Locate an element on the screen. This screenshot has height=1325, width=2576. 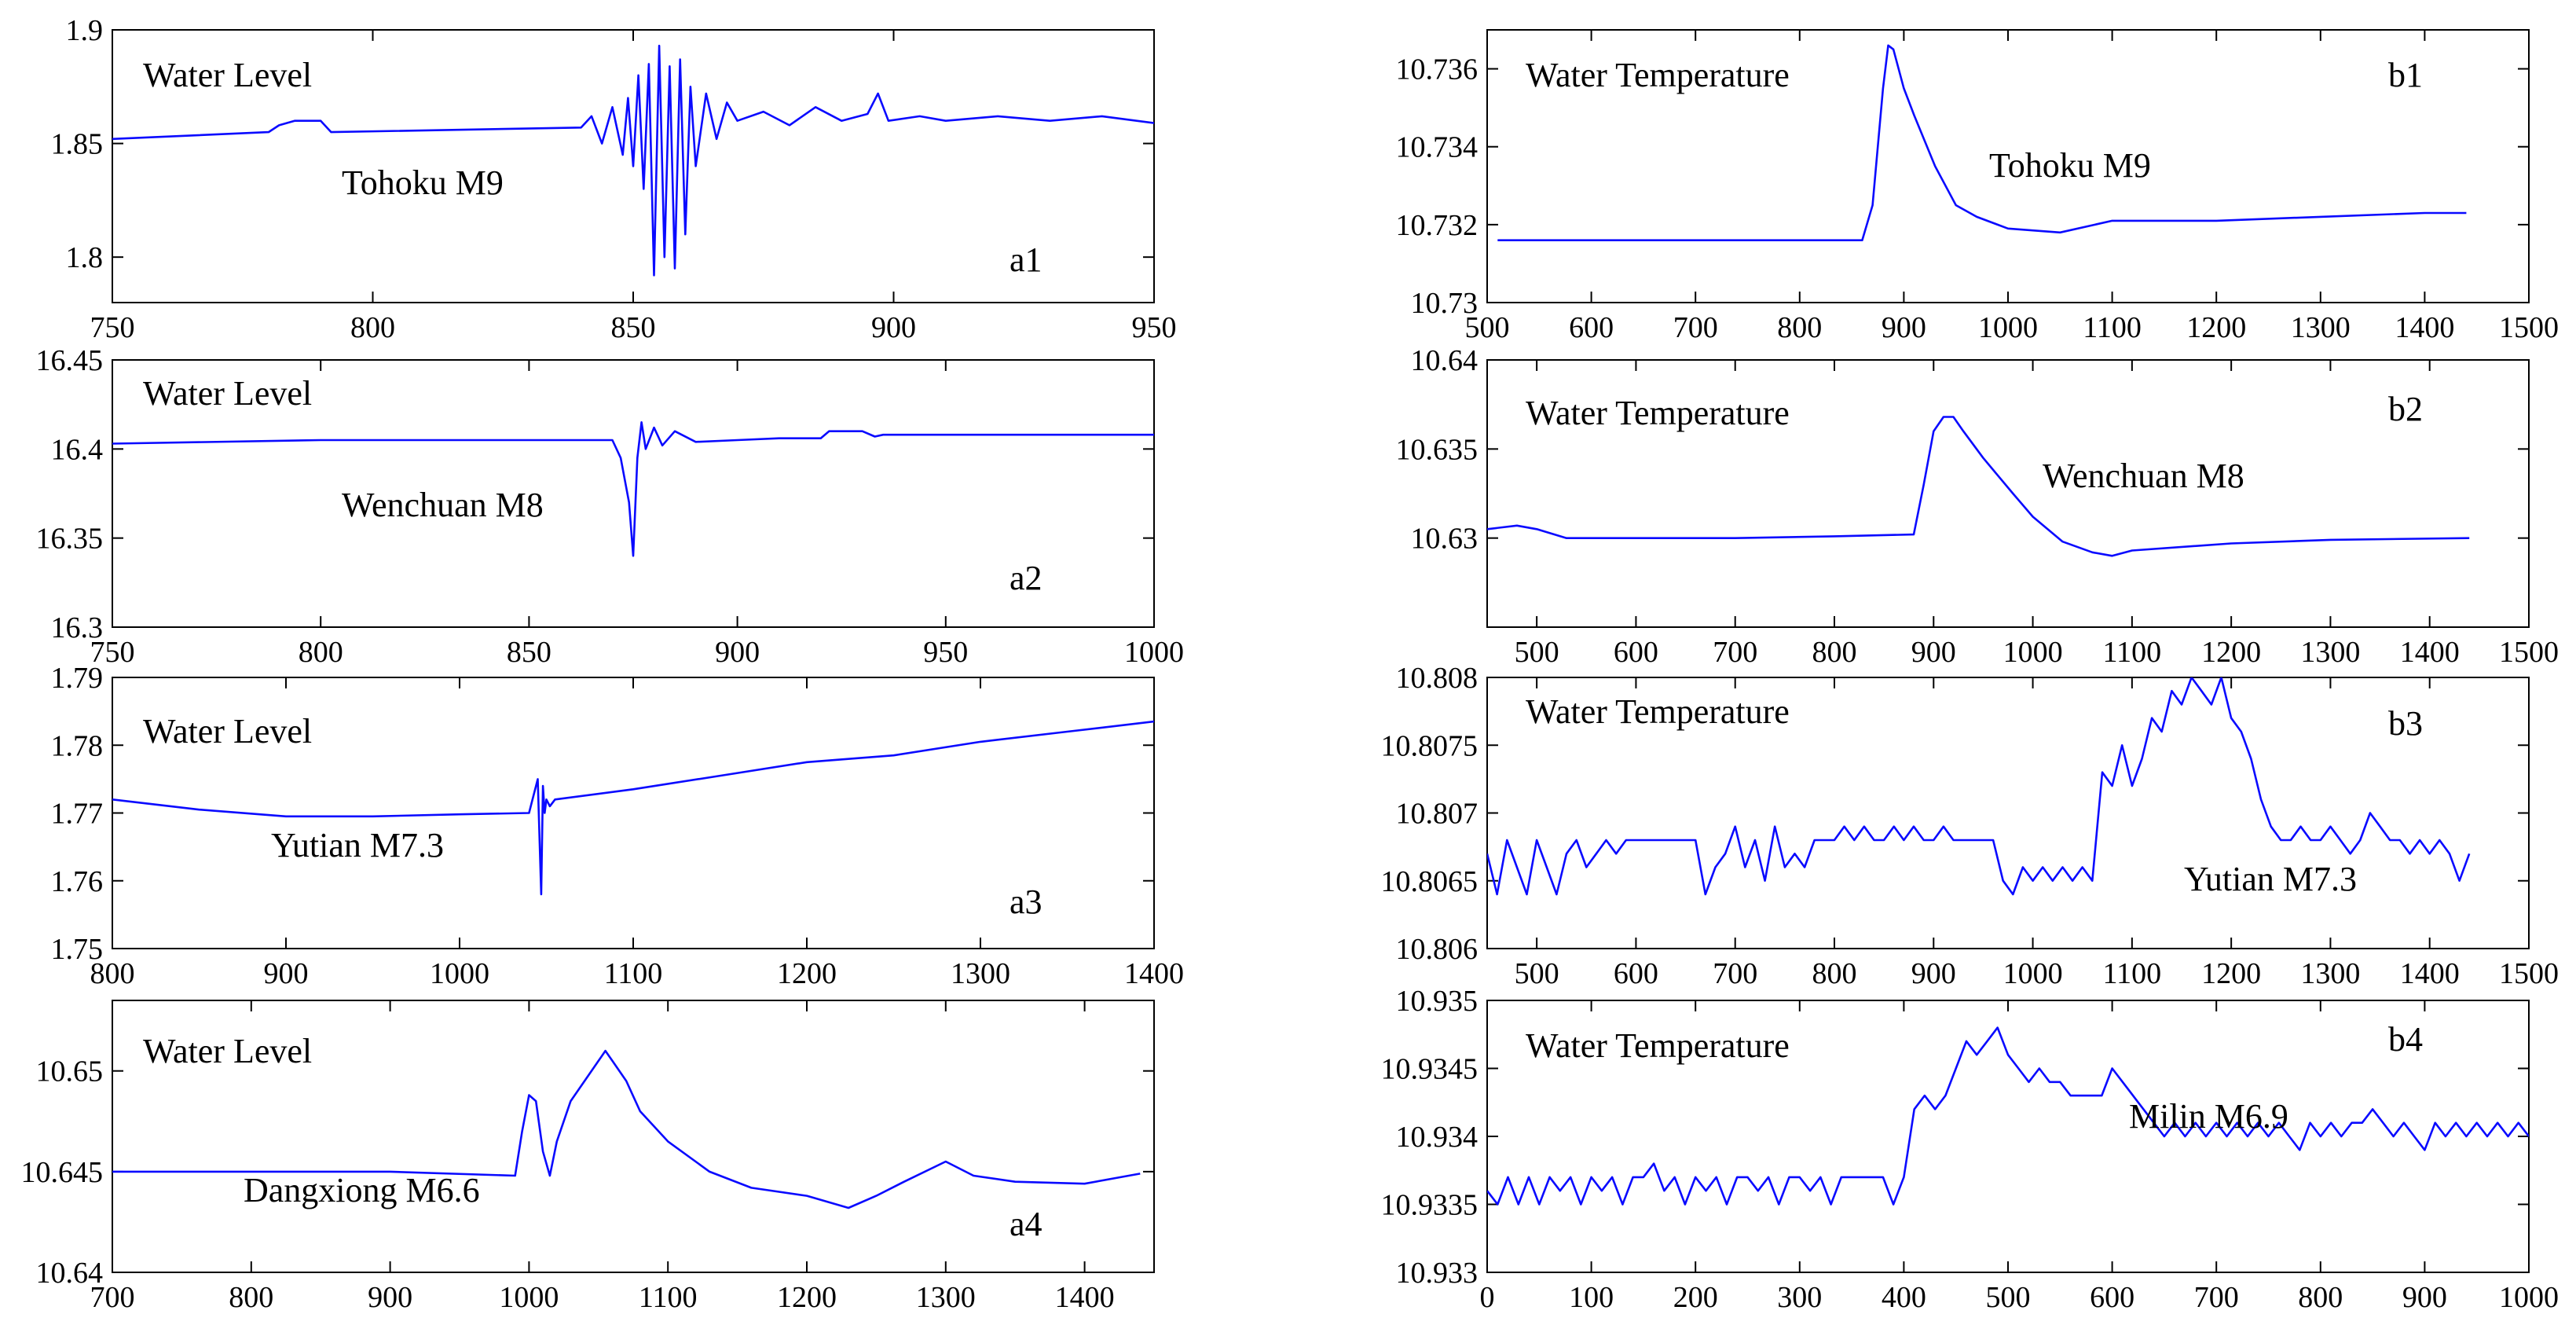
y-tick-label: 1.78 is located at coordinates (77, 745).